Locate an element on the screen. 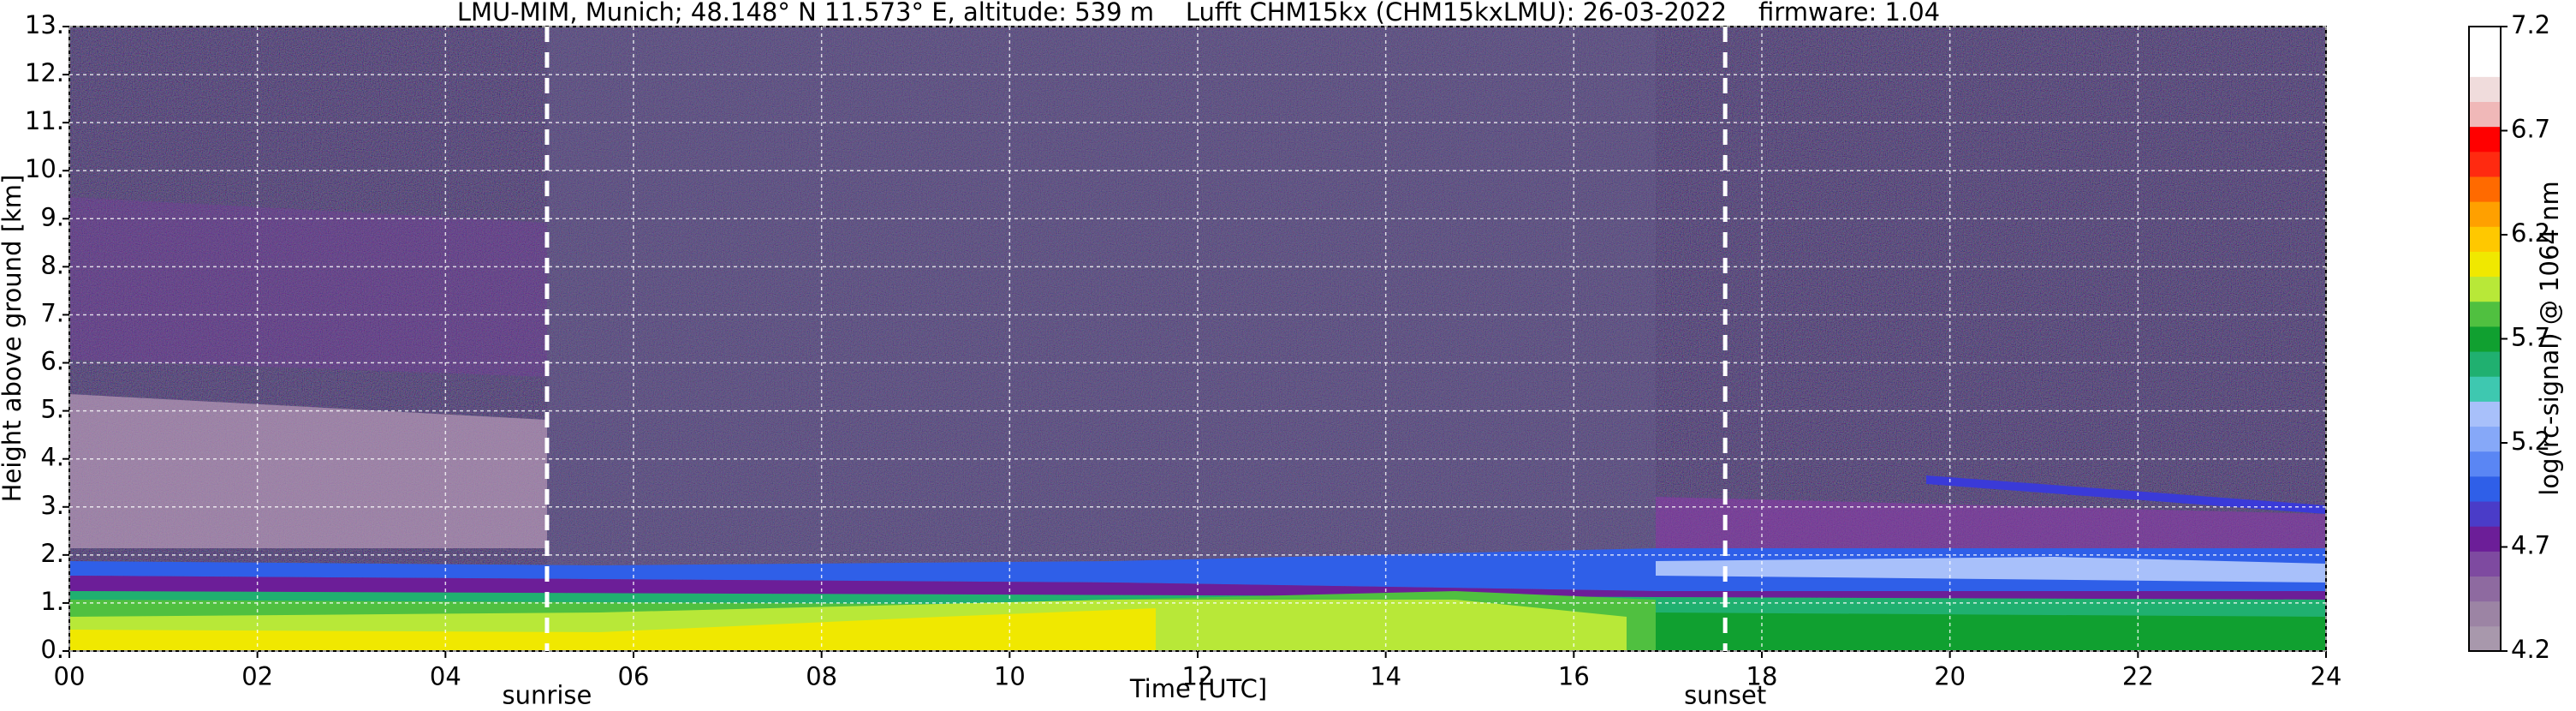 This screenshot has width=2576, height=711. y-tick-label: 6. is located at coordinates (52, 361).